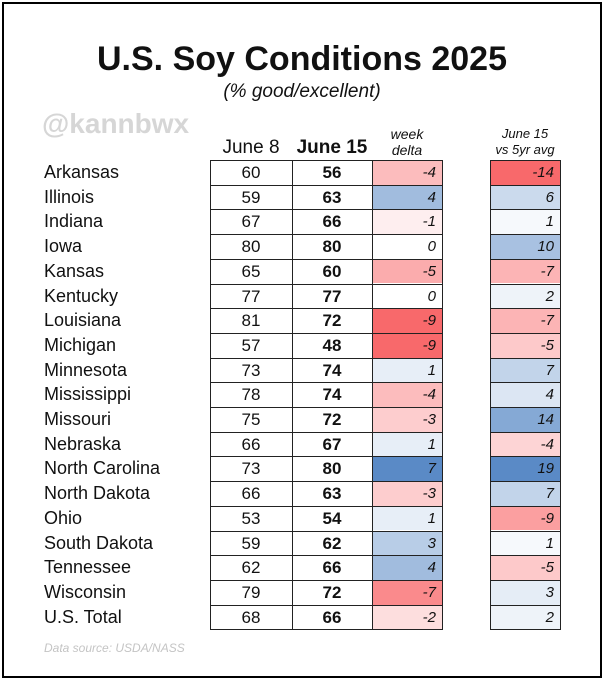  What do you see at coordinates (332, 518) in the screenshot?
I see `june15-value: 54` at bounding box center [332, 518].